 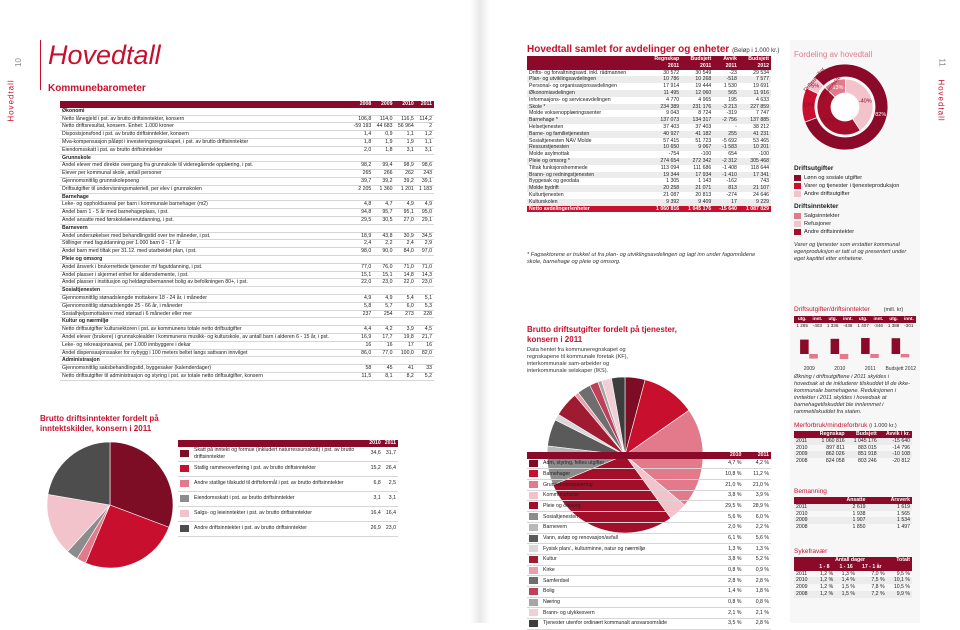 I want to click on table-cell: -1 410, so click(x=726, y=175).